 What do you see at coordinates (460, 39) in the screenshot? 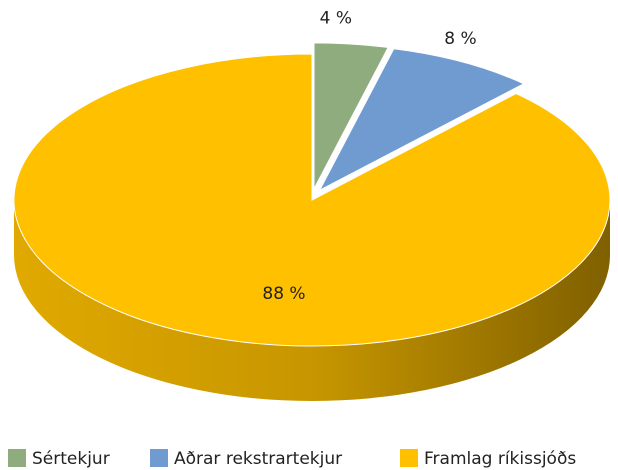
I see `data-label: 8 %` at bounding box center [460, 39].